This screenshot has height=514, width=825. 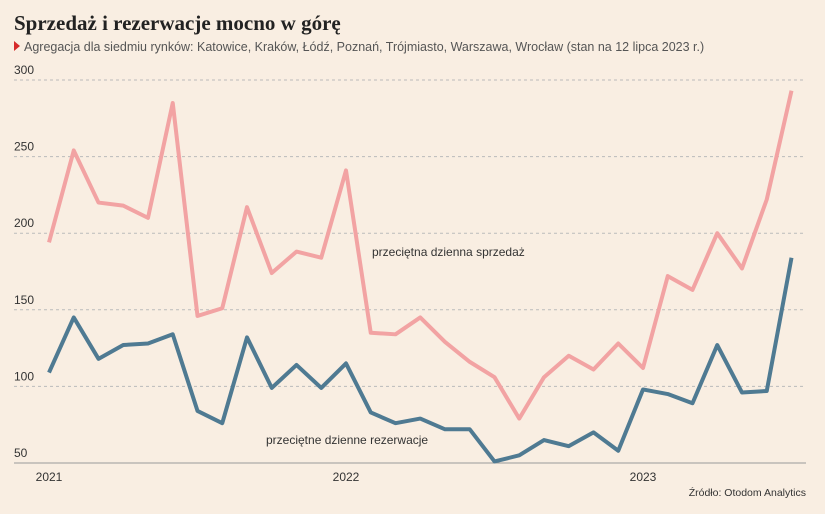 I want to click on series-label: przeciętne dzienne rezerwacje, so click(x=347, y=440).